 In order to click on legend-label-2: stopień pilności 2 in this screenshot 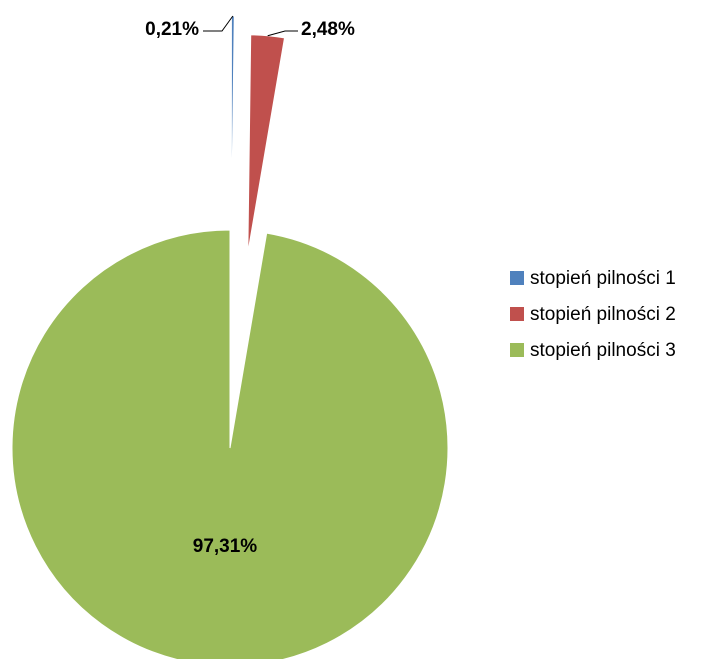, I will do `click(603, 314)`.